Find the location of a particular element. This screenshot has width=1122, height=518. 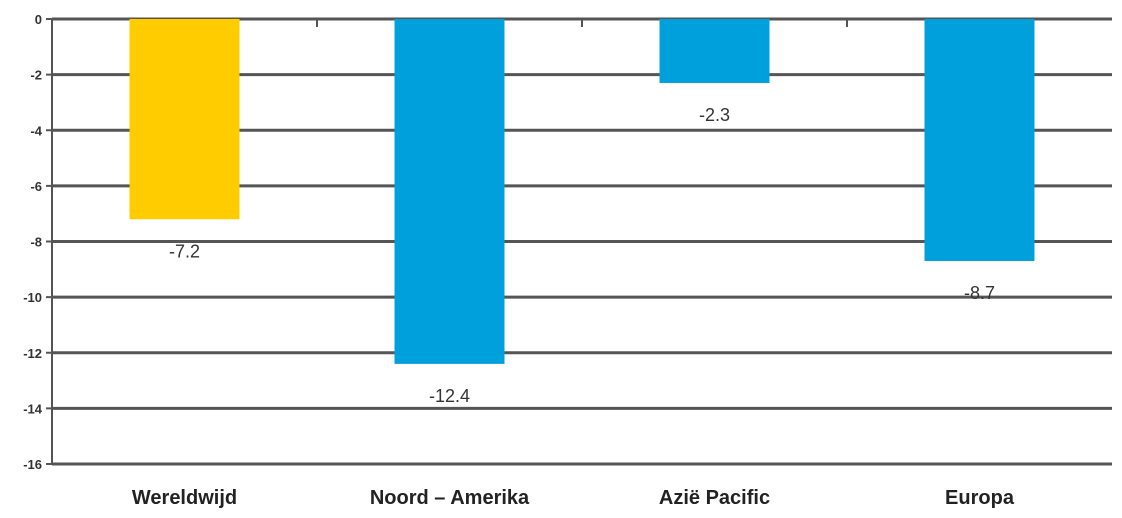

y-tick-label: -10 is located at coordinates (32, 297).